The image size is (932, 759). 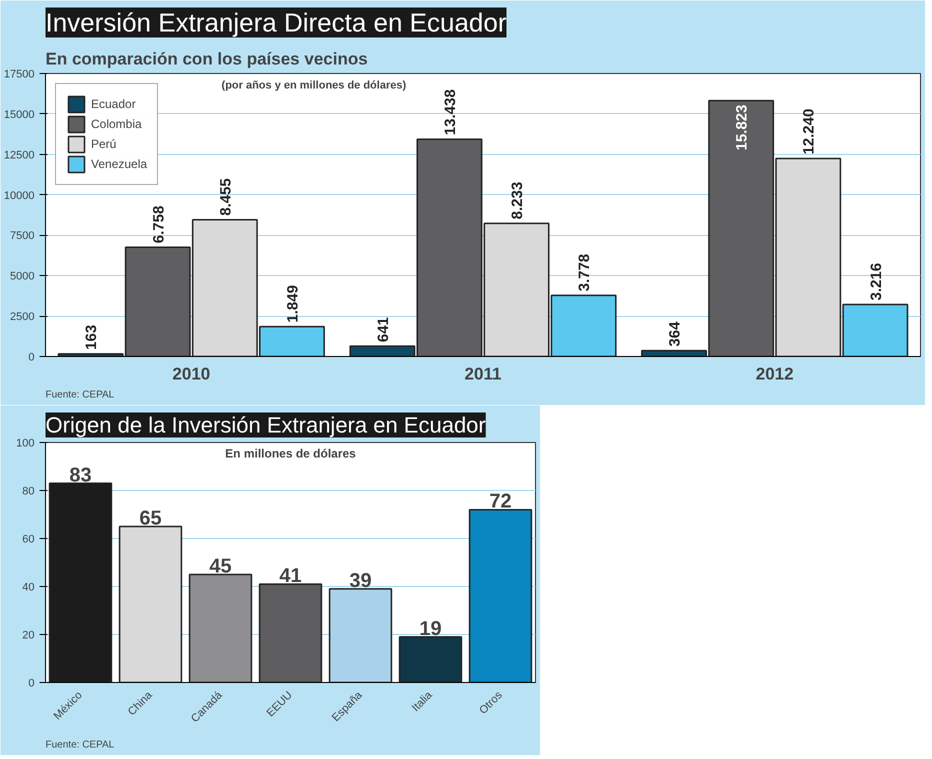 What do you see at coordinates (28, 588) in the screenshot?
I see `y-tick-label: 40` at bounding box center [28, 588].